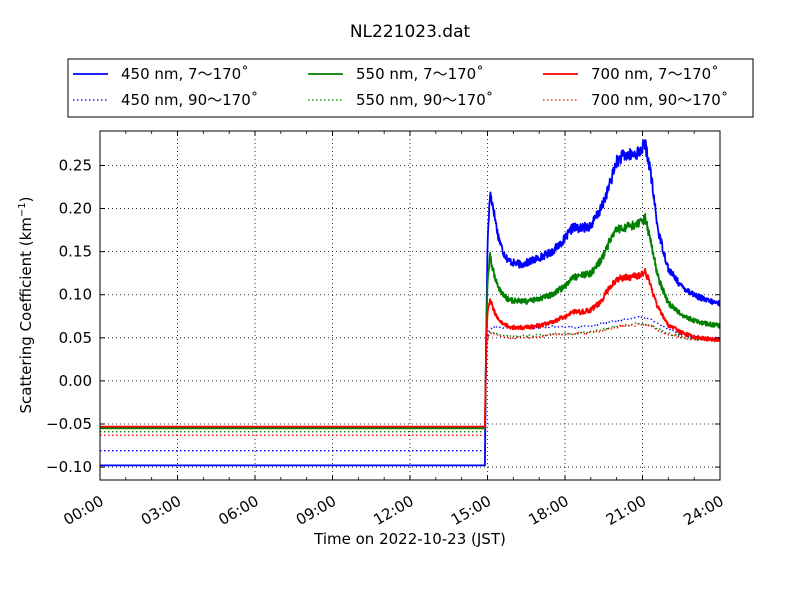 This screenshot has height=600, width=800. Describe the element at coordinates (161, 510) in the screenshot. I see `x-tick-label: 03:00` at that location.